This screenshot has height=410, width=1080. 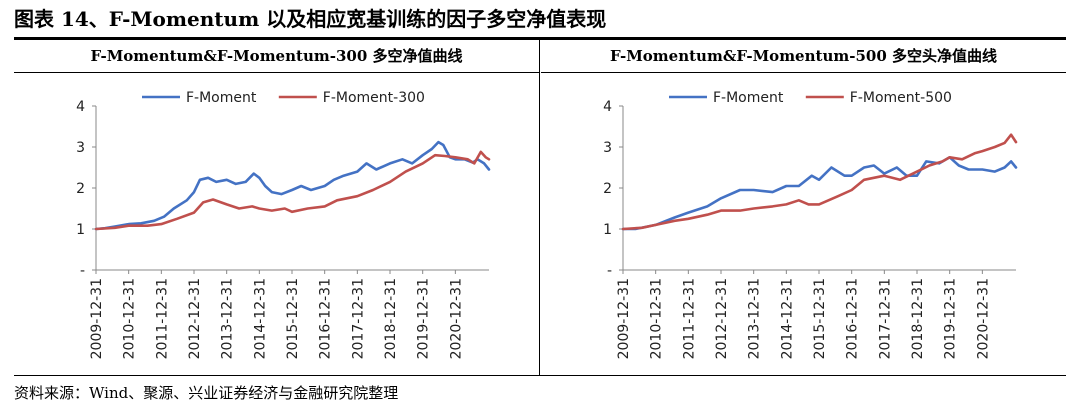 I want to click on x-tick-label-500: 2015-12-31, so click(x=820, y=318).